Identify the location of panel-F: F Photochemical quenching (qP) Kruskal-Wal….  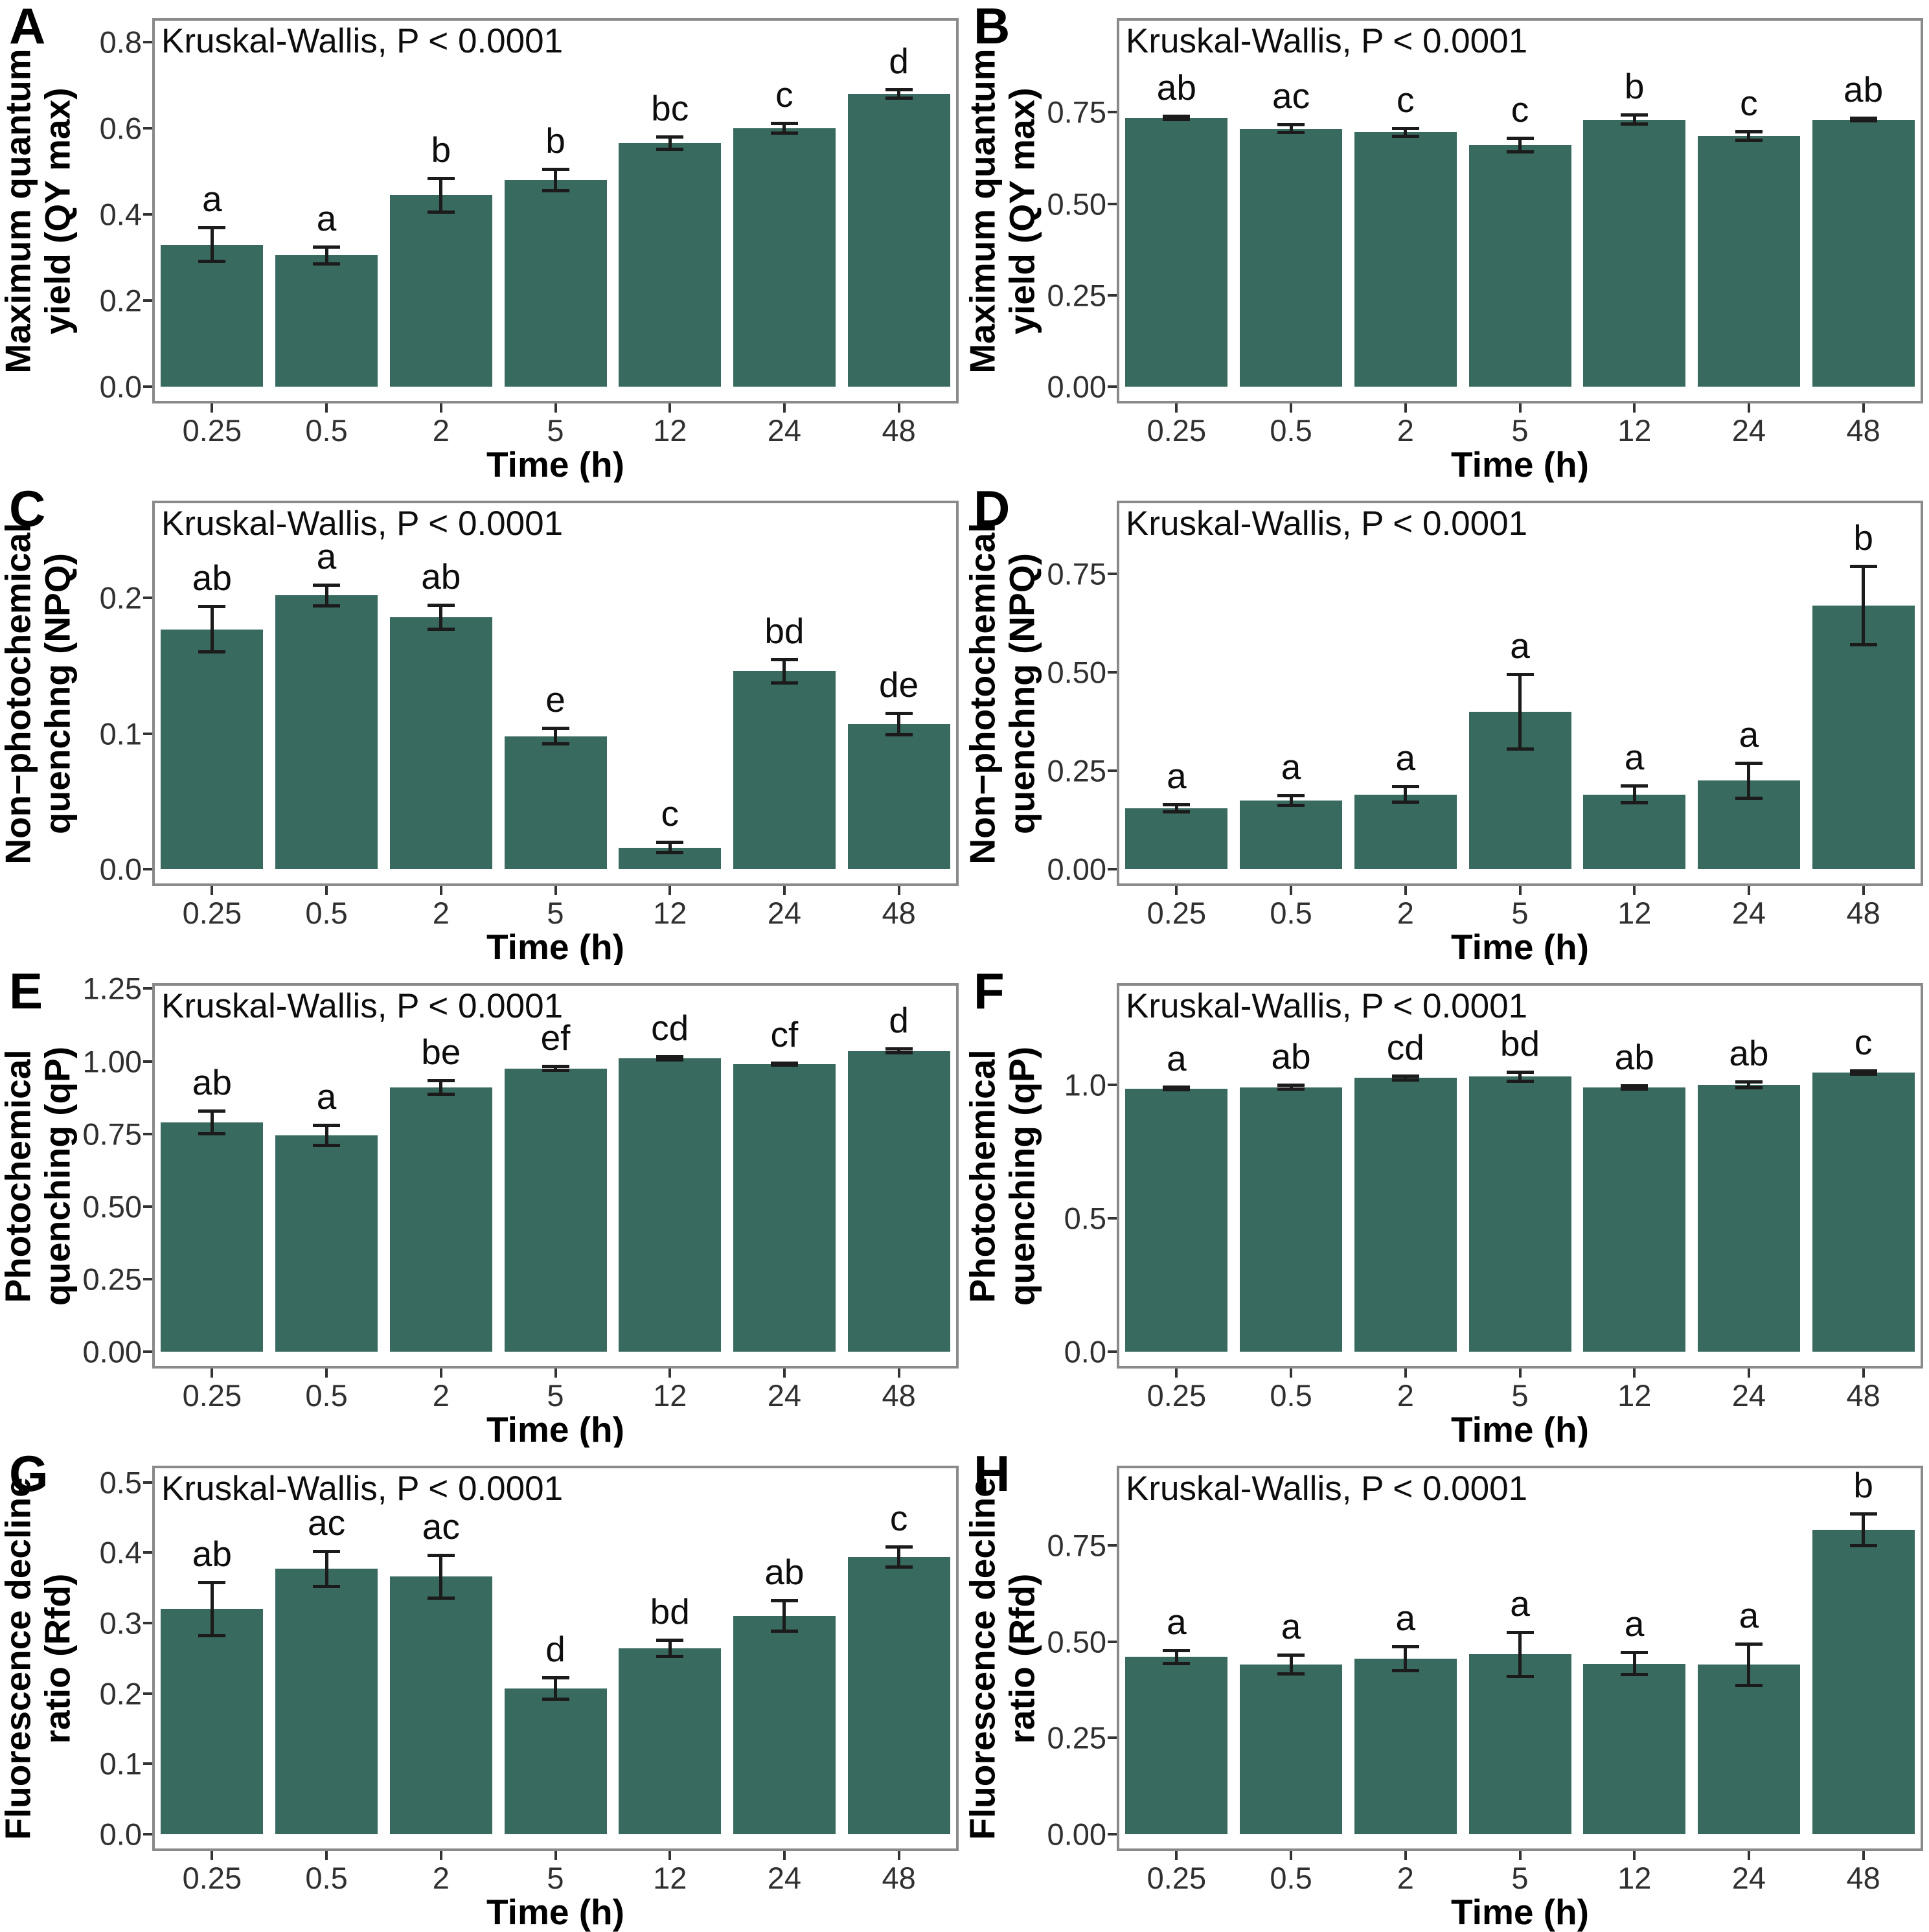
(1446, 1205).